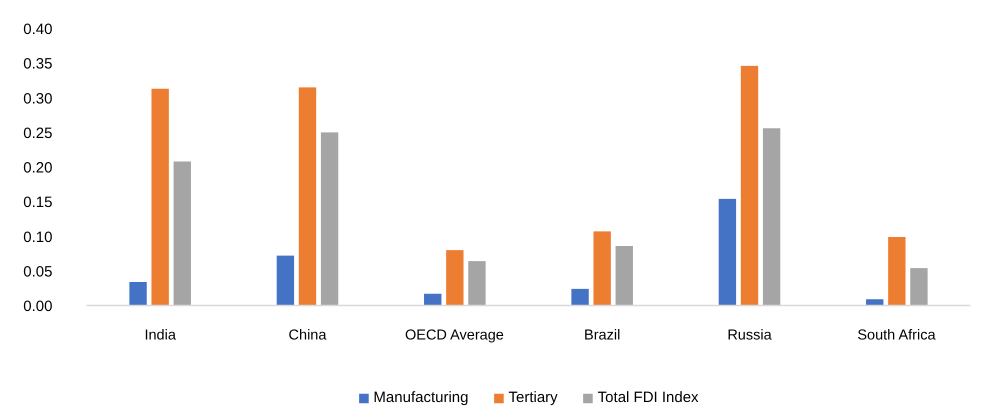  I want to click on y-tick-label: 0.30, so click(38, 99).